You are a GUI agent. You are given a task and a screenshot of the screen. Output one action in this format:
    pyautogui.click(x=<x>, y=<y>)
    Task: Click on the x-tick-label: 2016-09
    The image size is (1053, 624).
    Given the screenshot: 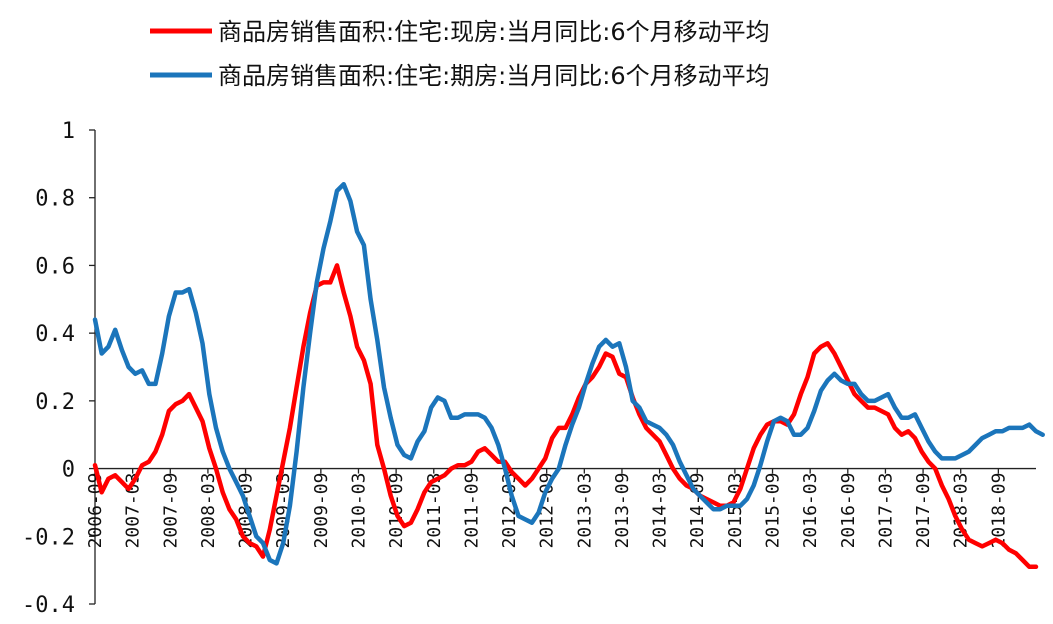 What is the action you would take?
    pyautogui.click(x=848, y=511)
    